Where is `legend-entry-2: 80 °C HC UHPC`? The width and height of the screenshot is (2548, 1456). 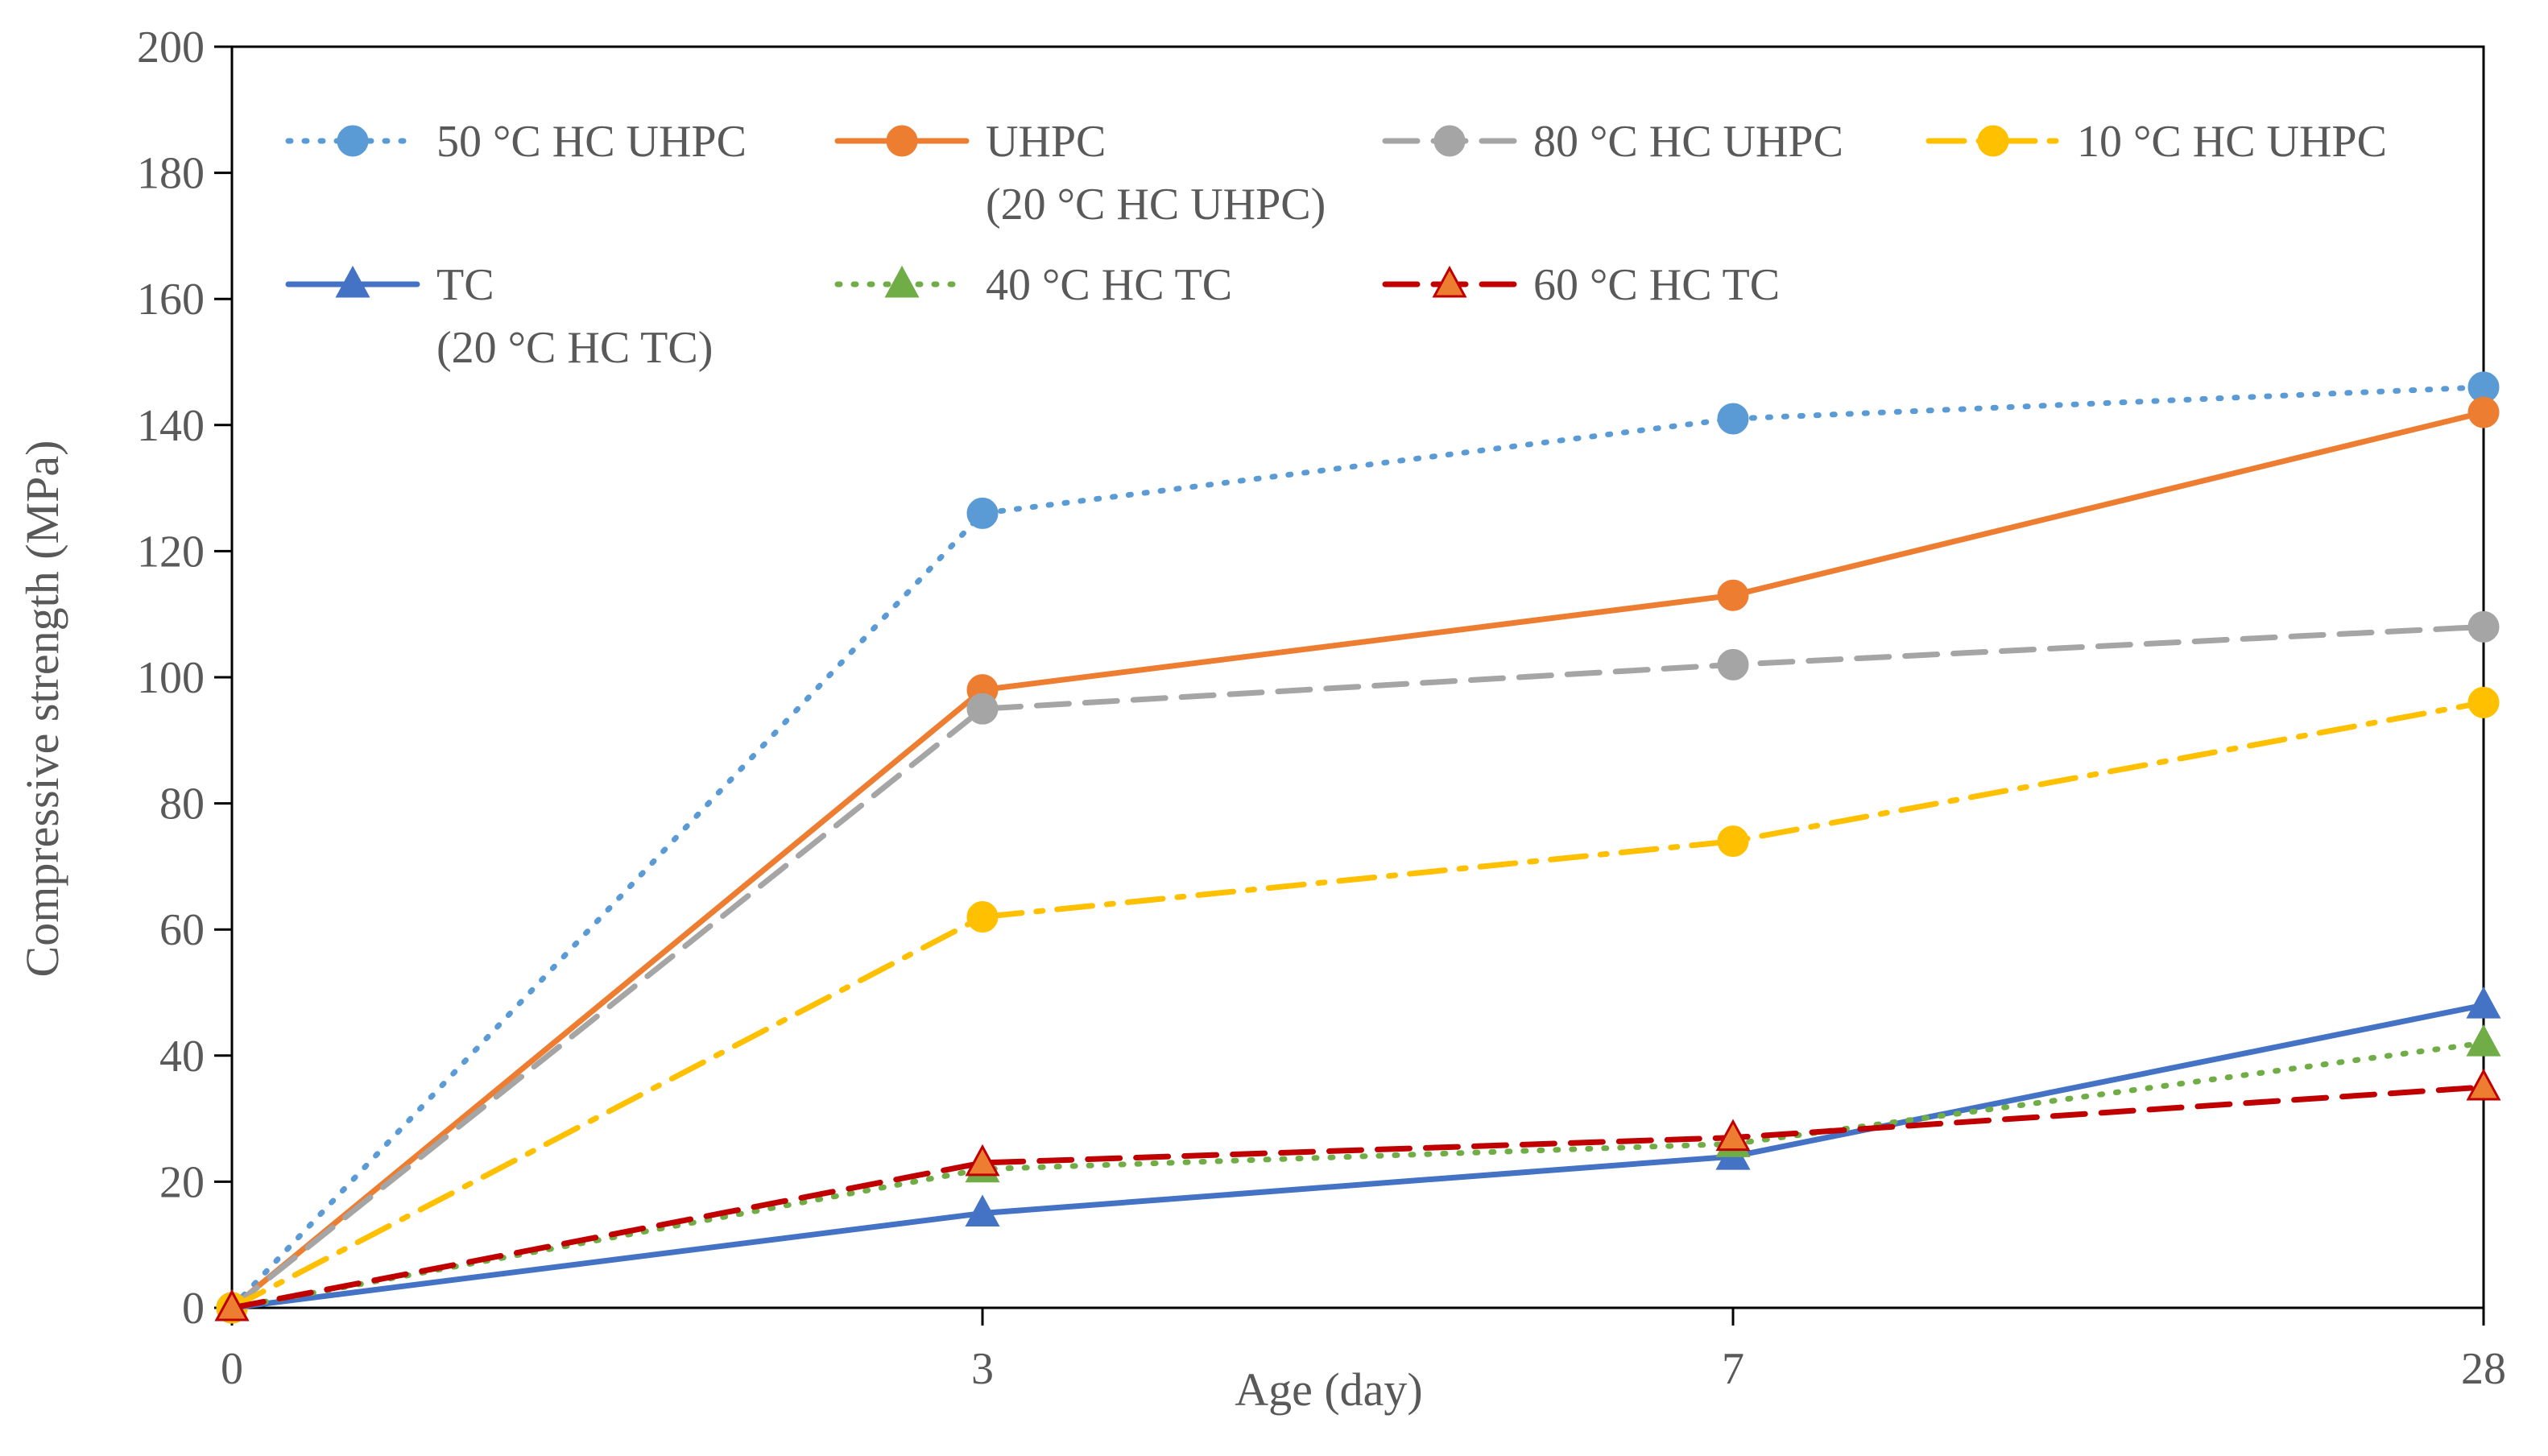
legend-entry-2: 80 °C HC UHPC is located at coordinates (1613, 142).